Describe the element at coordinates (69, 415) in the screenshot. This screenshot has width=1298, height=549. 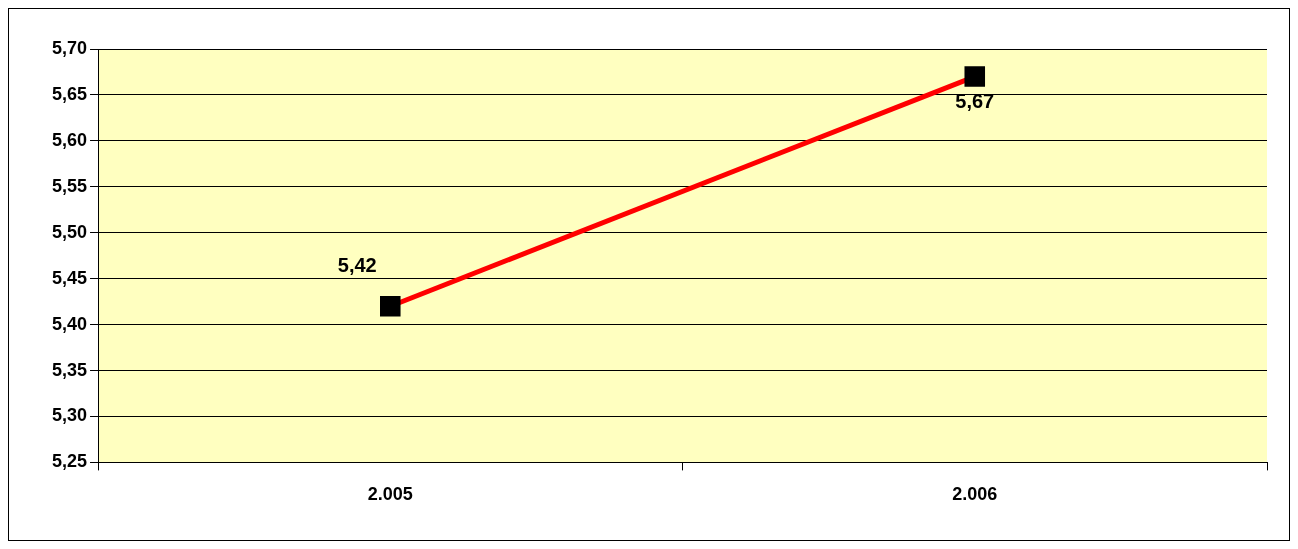
I see `y-tick-label: 5,30` at that location.